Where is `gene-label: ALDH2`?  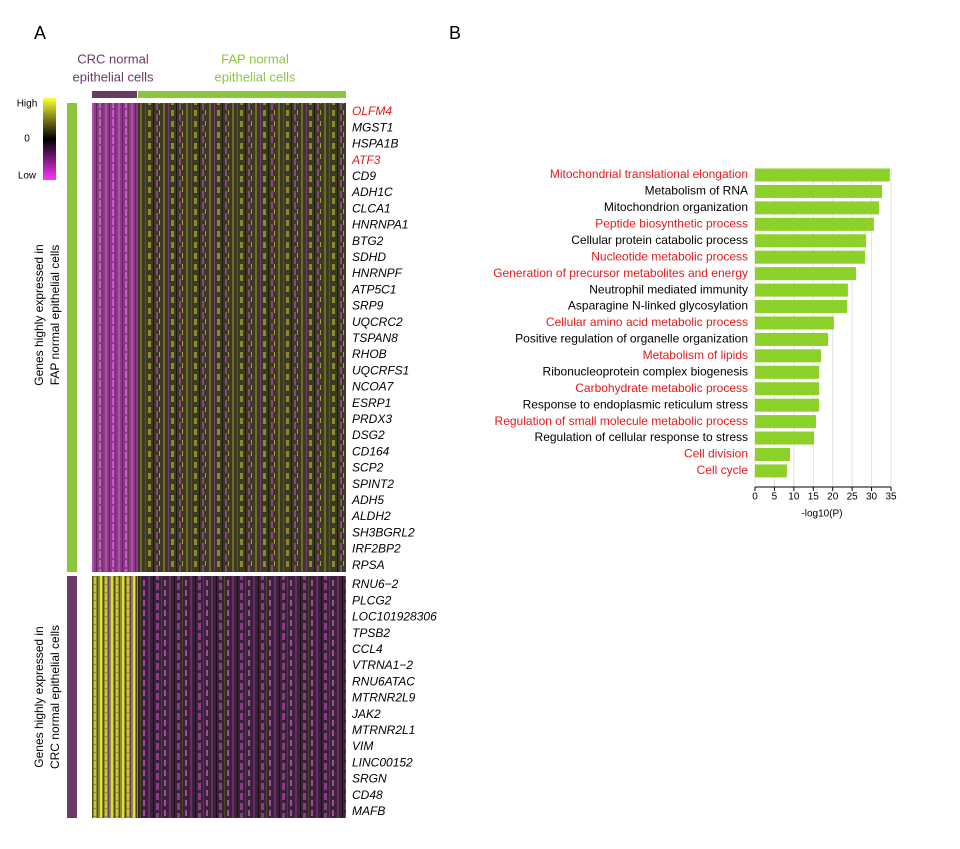
gene-label: ALDH2 is located at coordinates (371, 516).